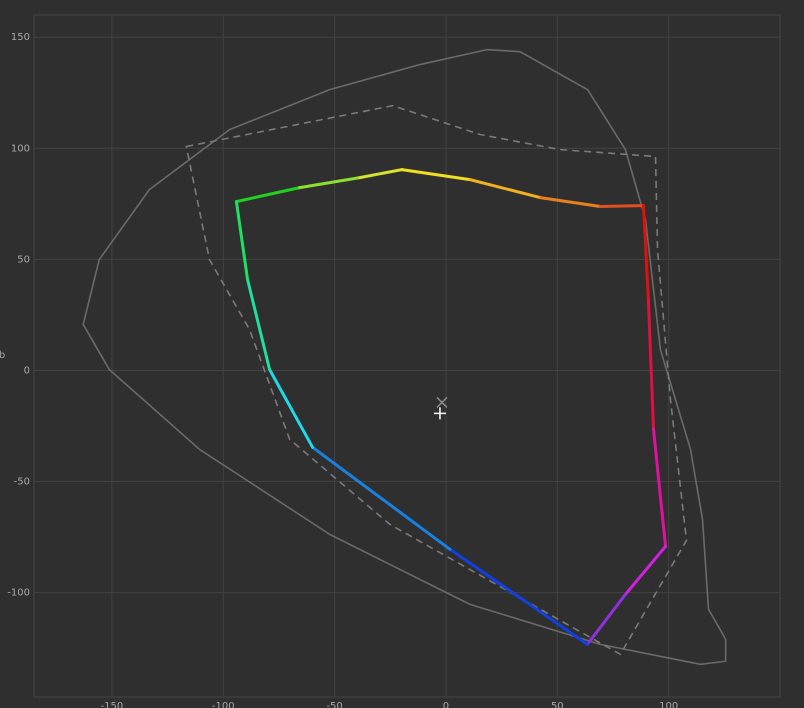  I want to click on x-tick-label: 50, so click(557, 704).